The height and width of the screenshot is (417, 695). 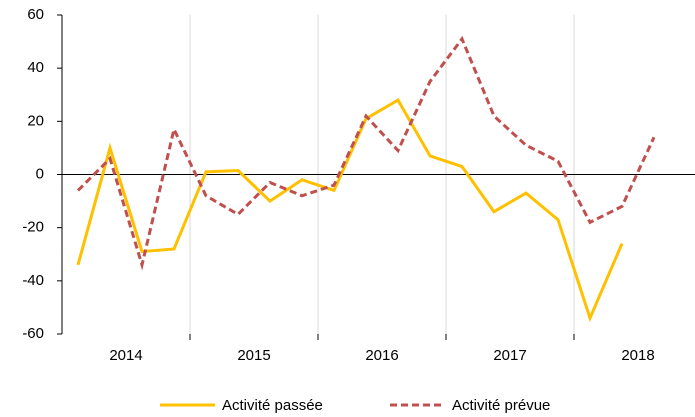 What do you see at coordinates (637, 355) in the screenshot?
I see `x-tick-label: 2018` at bounding box center [637, 355].